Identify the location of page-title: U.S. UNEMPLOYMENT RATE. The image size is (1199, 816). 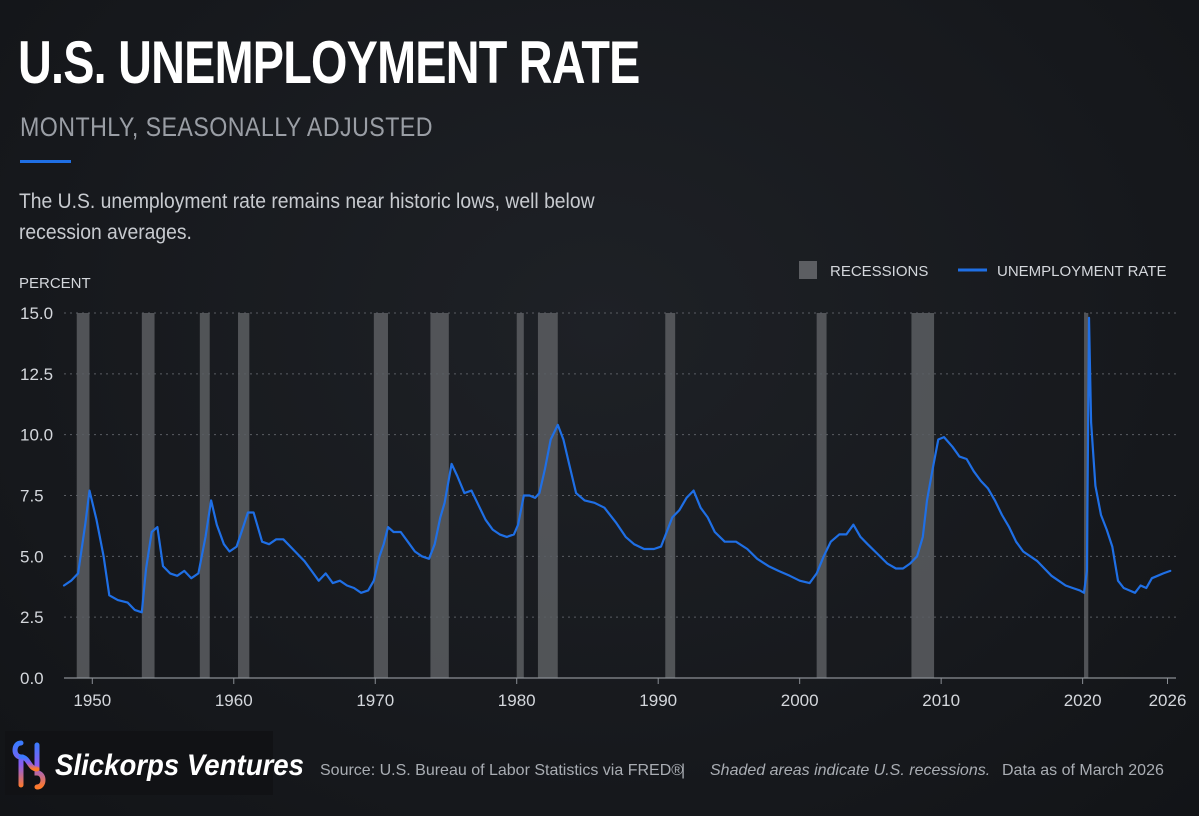
(329, 62).